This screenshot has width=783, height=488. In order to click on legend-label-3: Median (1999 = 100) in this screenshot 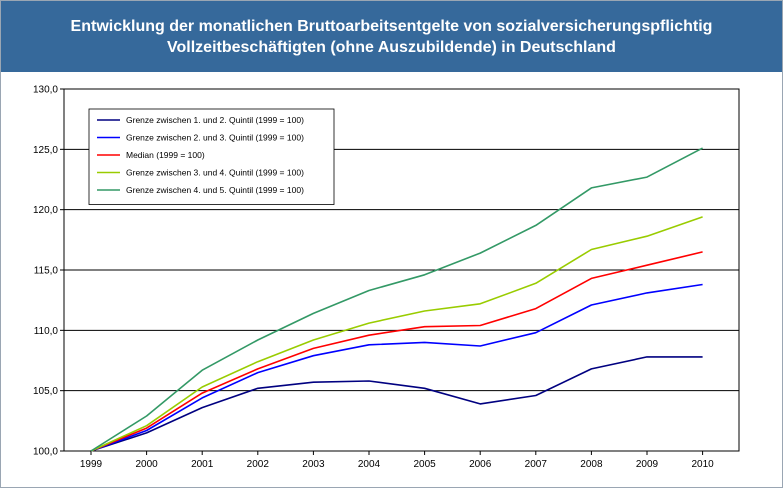, I will do `click(165, 155)`.